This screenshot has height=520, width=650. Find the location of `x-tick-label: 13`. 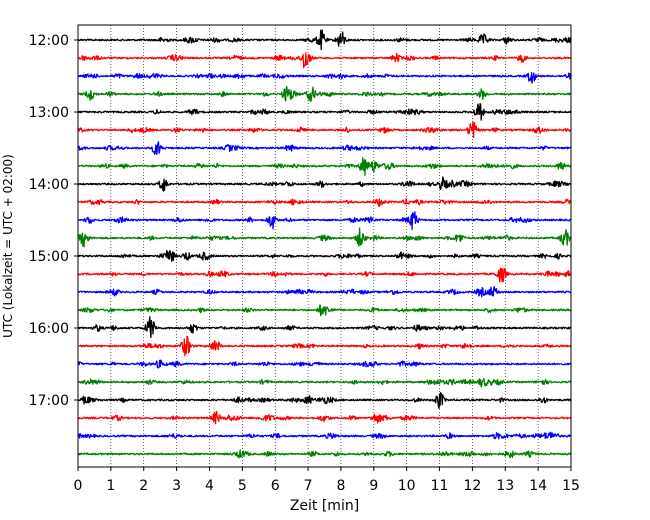

x-tick-label: 13 is located at coordinates (505, 486).